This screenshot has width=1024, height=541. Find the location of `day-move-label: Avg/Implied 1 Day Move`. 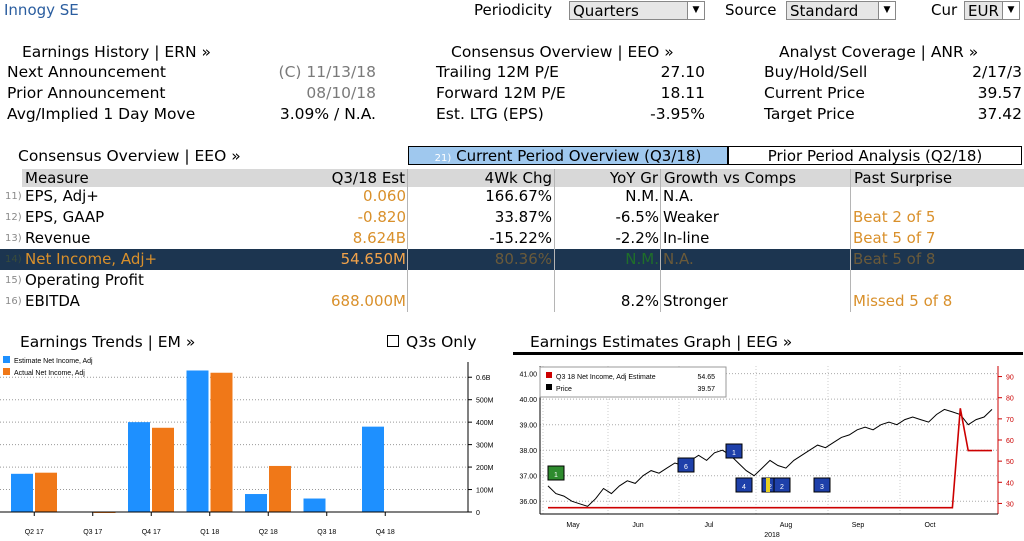

day-move-label: Avg/Implied 1 Day Move is located at coordinates (101, 114).